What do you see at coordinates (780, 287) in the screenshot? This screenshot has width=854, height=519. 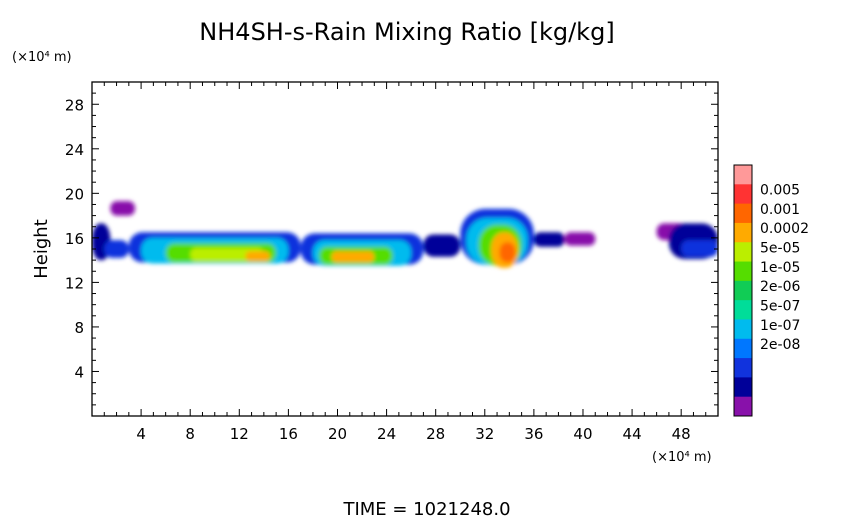 I see `colorbar-label: 2e-06` at bounding box center [780, 287].